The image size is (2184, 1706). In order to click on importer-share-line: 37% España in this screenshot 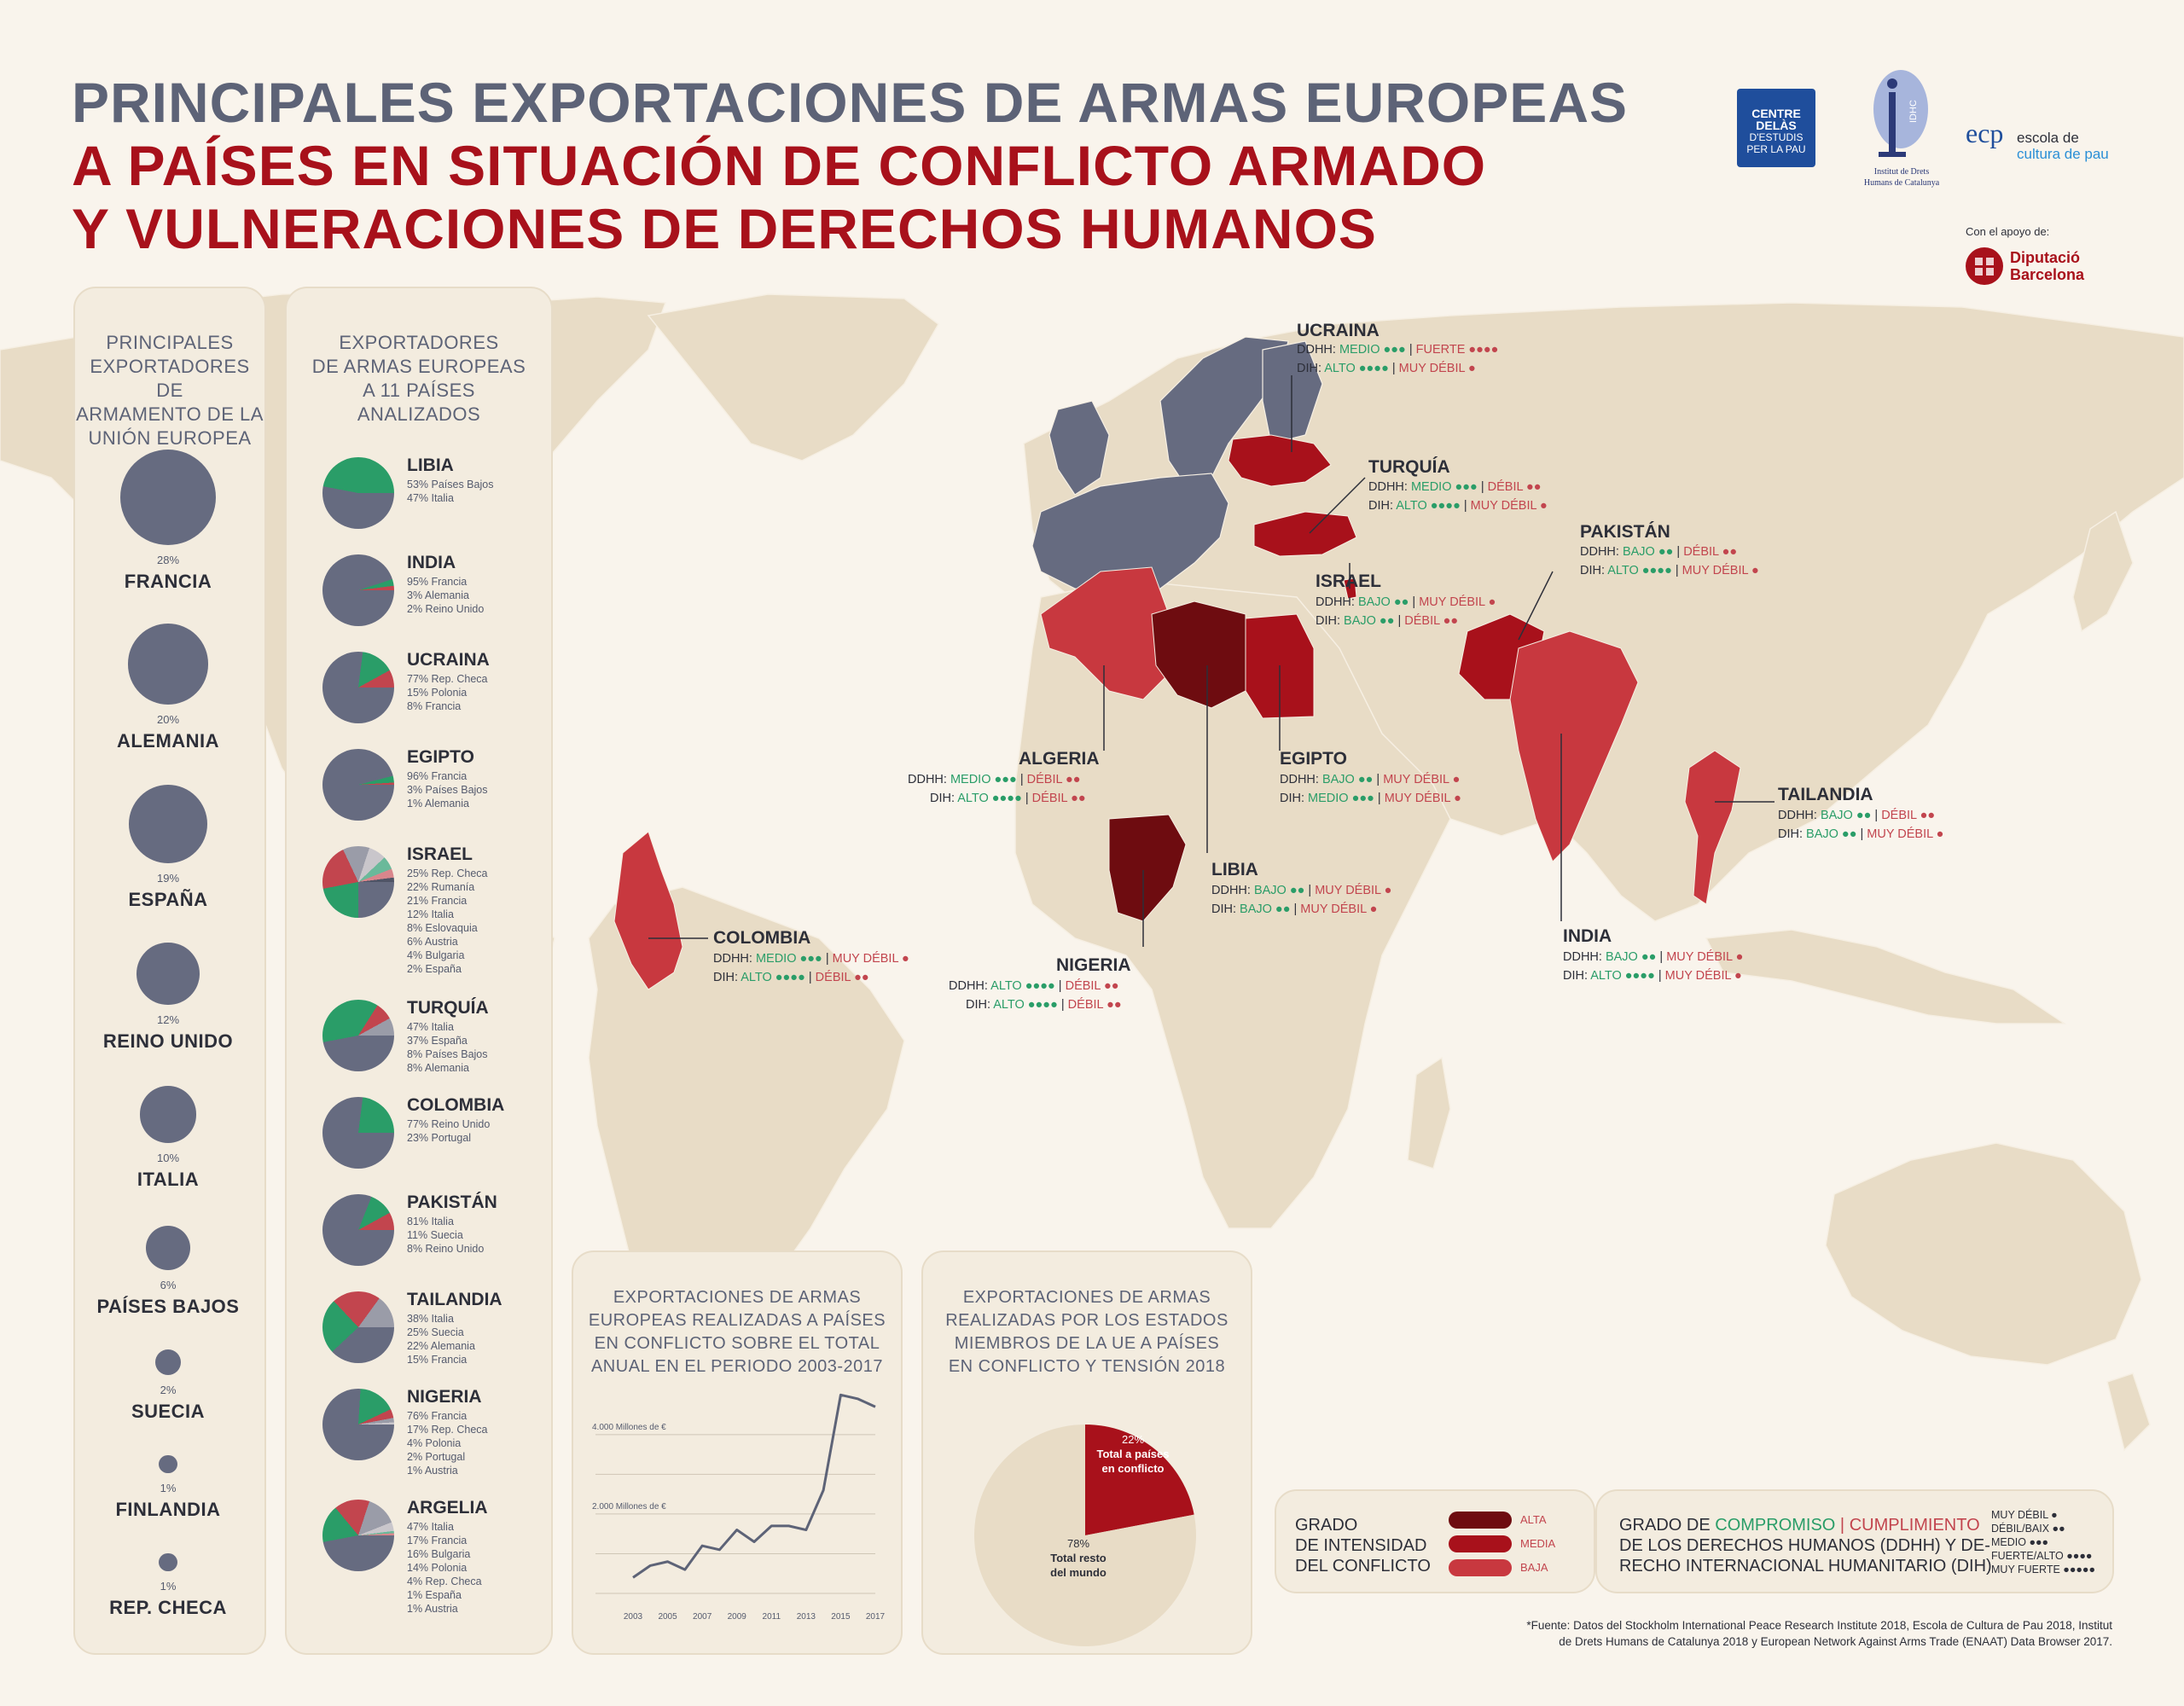, I will do `click(437, 1041)`.